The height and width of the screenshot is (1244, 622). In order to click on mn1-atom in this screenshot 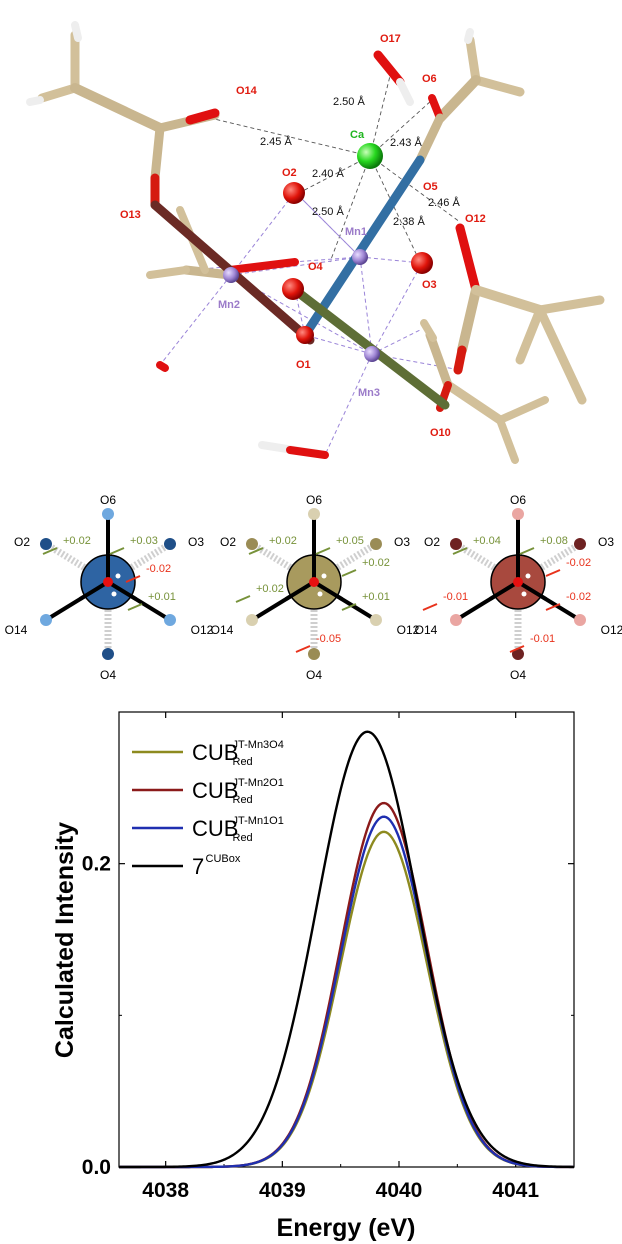, I will do `click(360, 257)`.